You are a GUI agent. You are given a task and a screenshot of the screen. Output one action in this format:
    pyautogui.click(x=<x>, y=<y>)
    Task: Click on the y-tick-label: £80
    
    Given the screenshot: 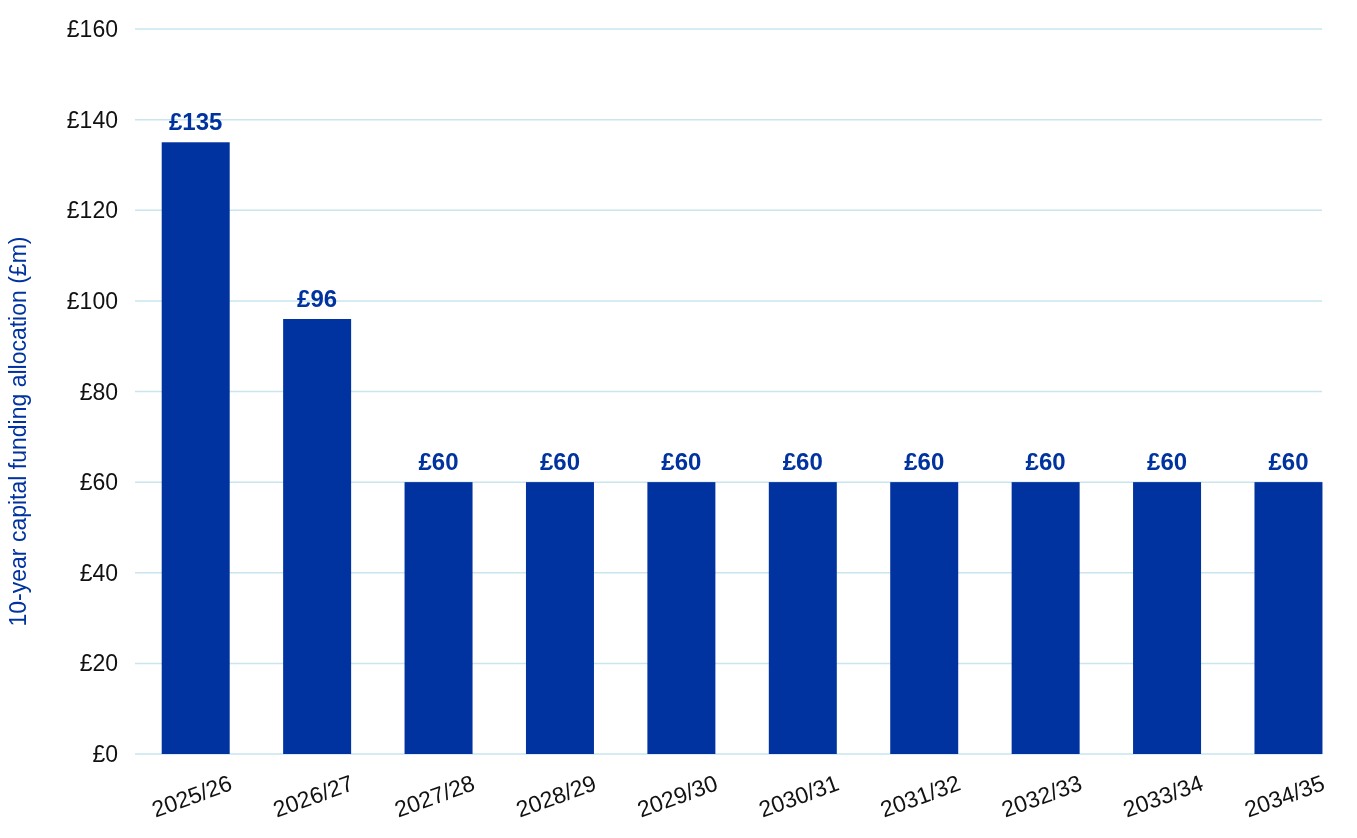 What is the action you would take?
    pyautogui.click(x=98, y=391)
    